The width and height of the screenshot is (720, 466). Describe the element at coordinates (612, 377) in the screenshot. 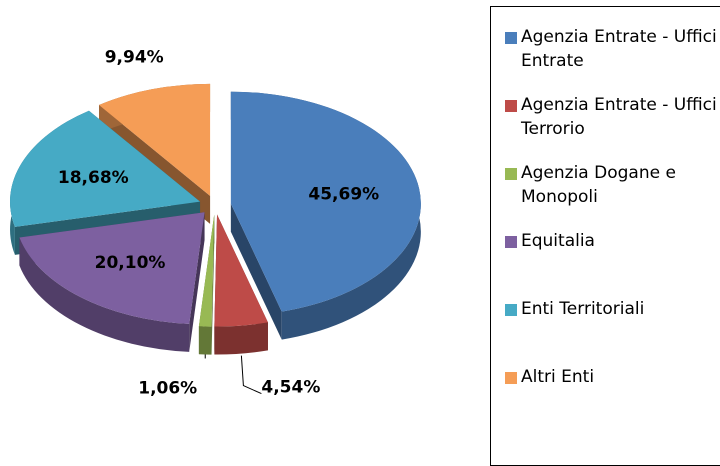

I see `legend-item: Altri Enti` at that location.